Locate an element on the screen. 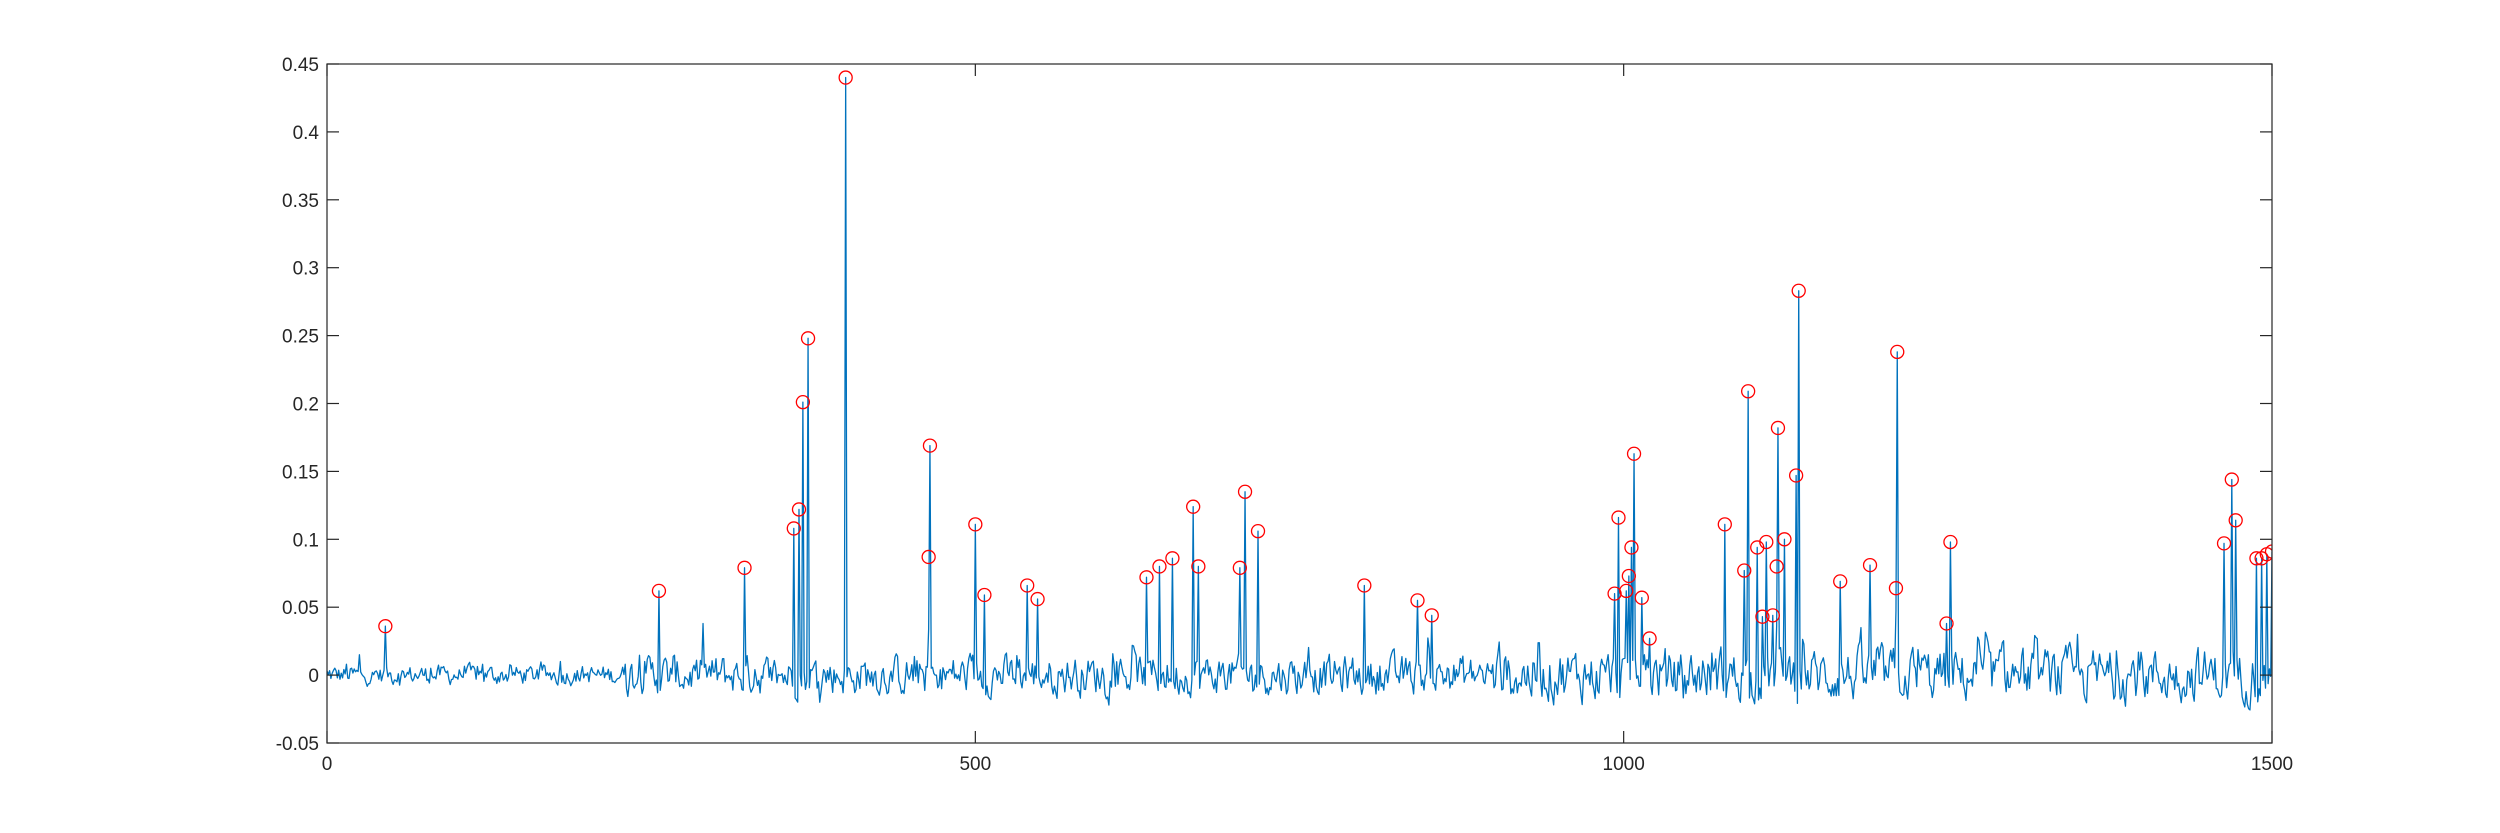  y-tick-label: 0.05 is located at coordinates (300, 608).